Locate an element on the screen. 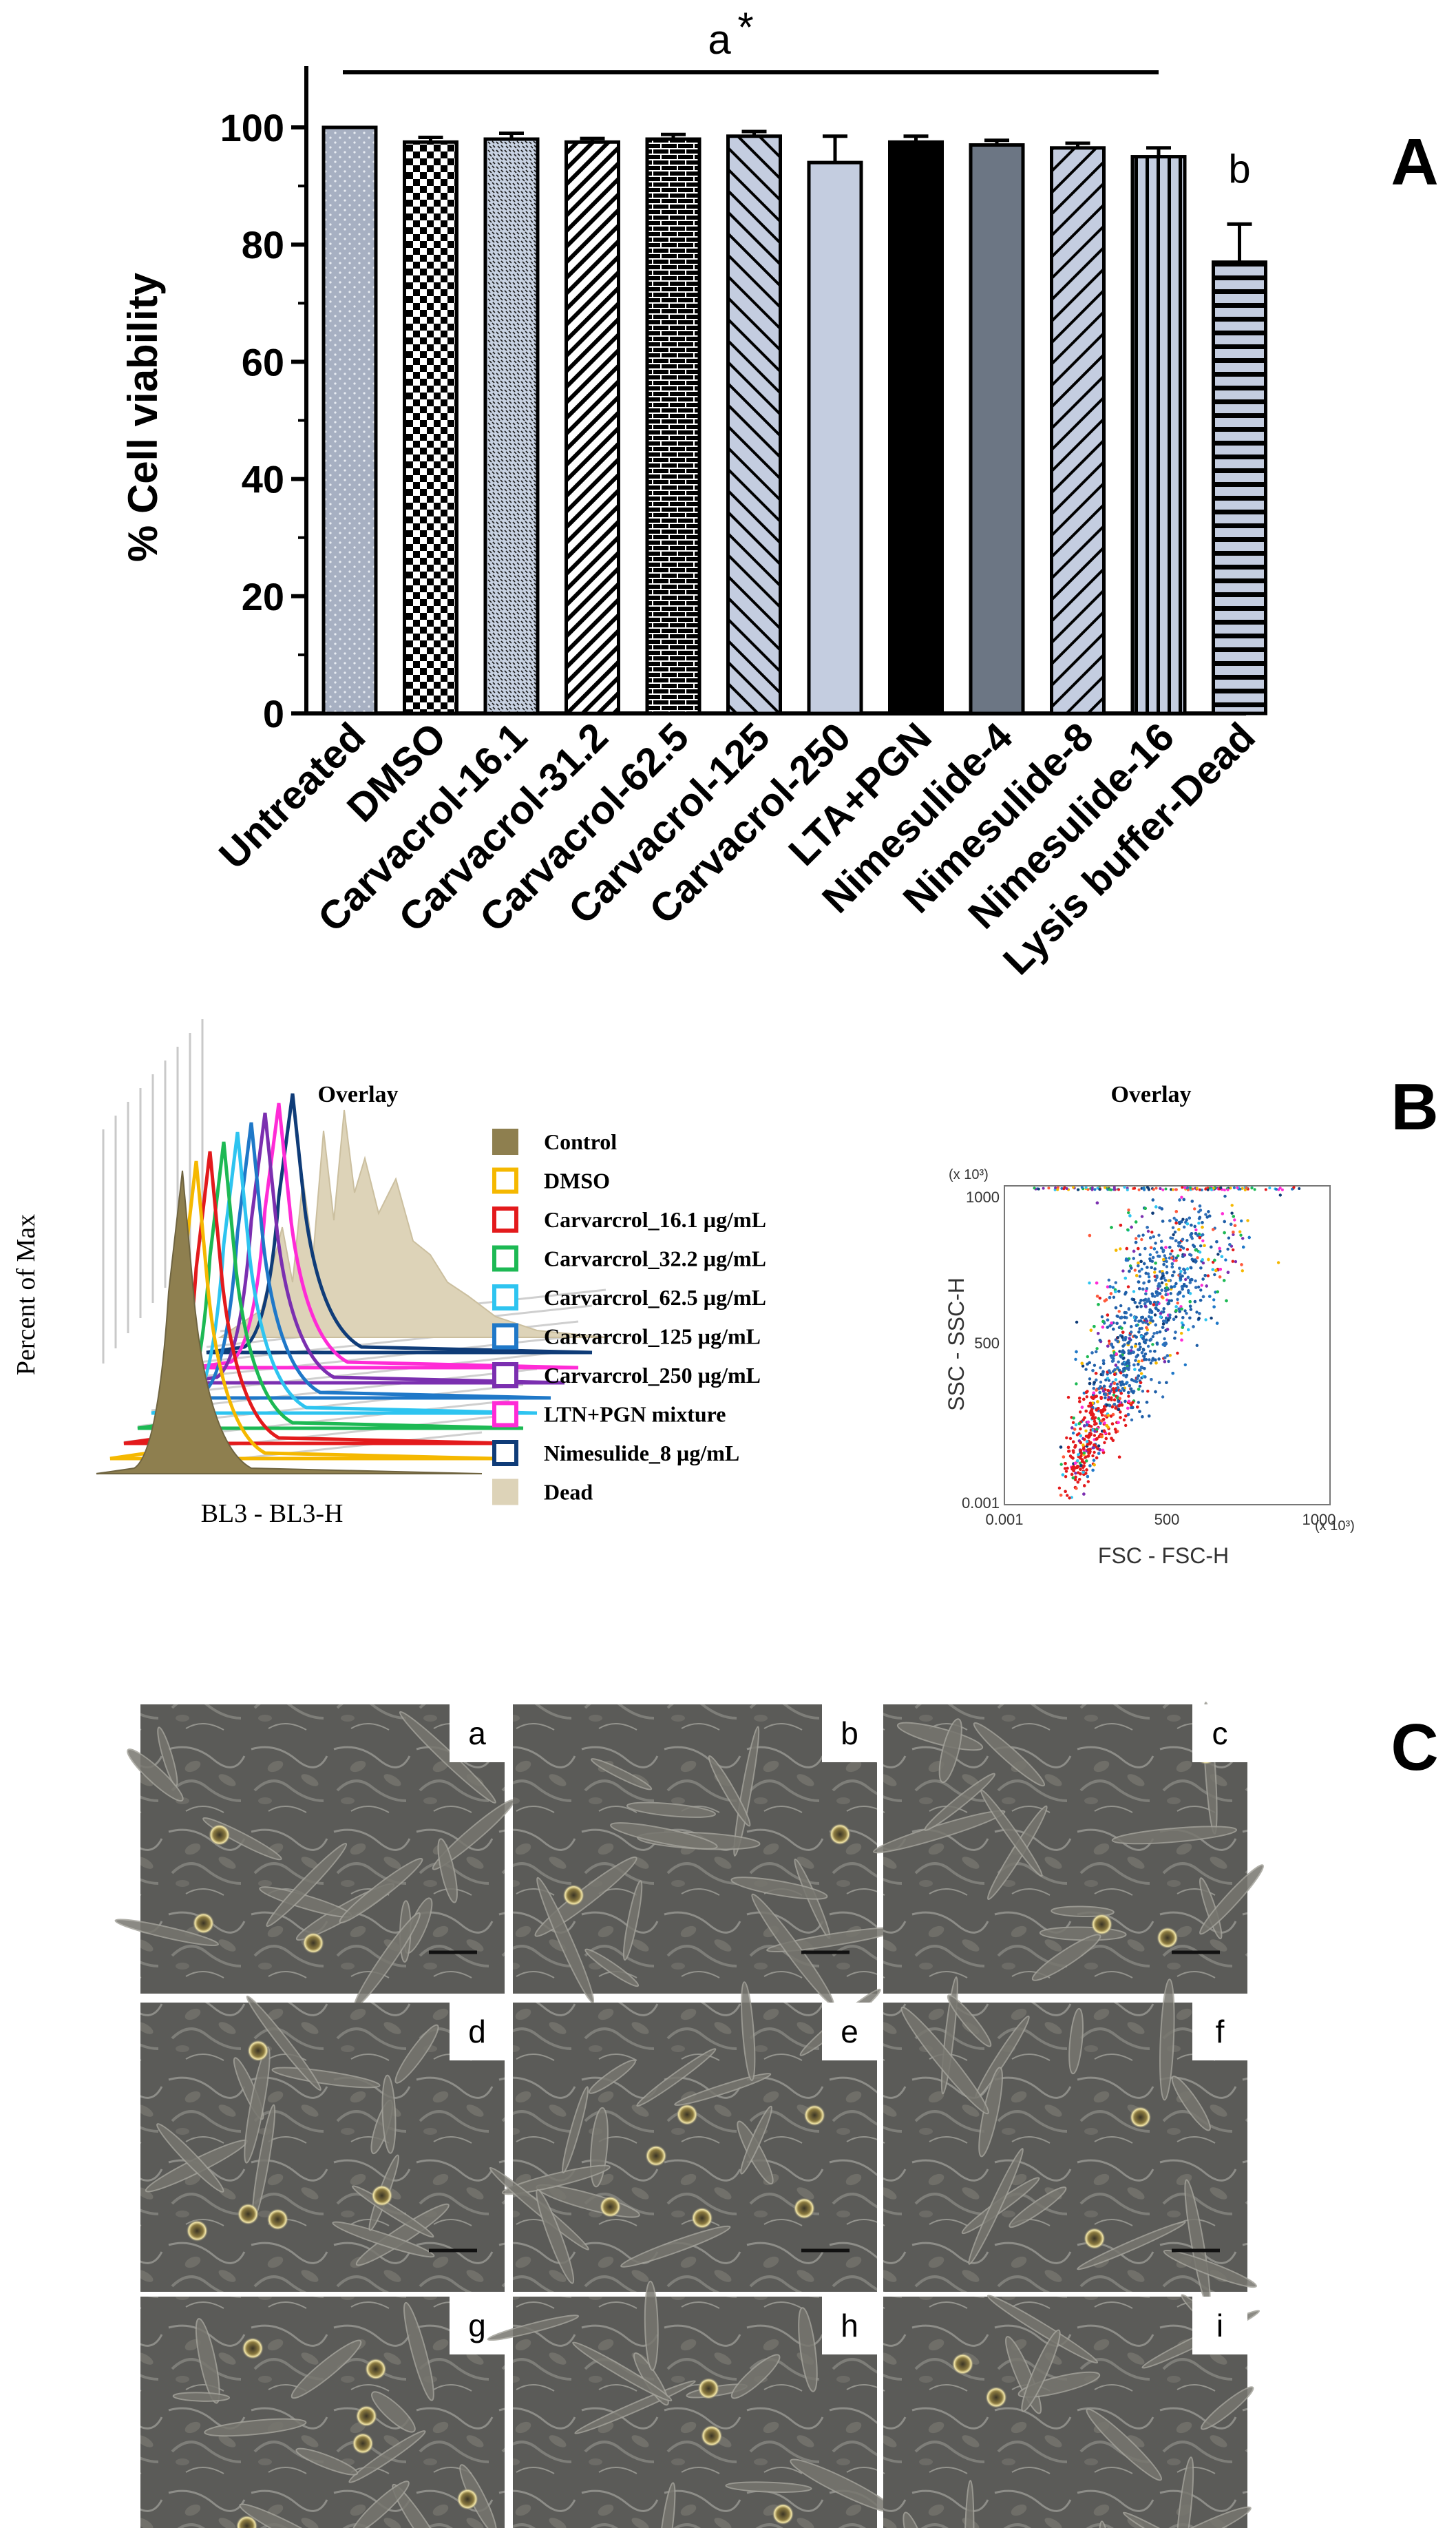  panel-label-c: C is located at coordinates (1414, 1748).